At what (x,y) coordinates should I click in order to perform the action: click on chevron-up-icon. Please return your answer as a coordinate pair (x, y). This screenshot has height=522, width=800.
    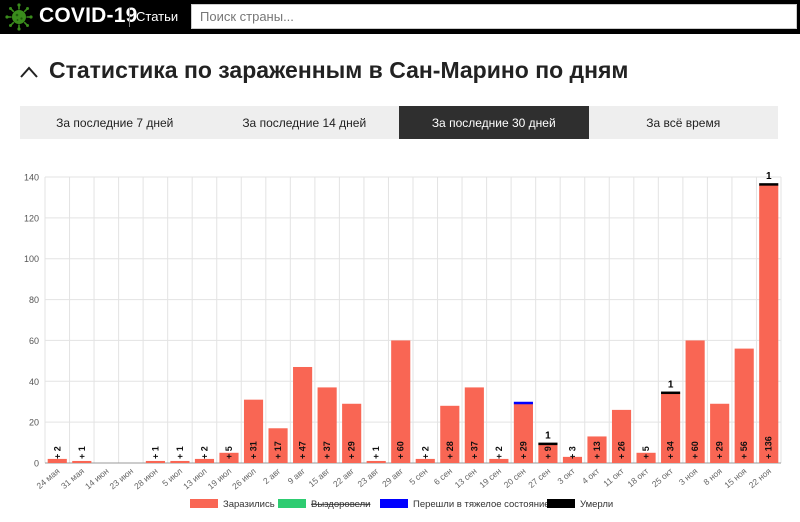
    Looking at the image, I should click on (29, 72).